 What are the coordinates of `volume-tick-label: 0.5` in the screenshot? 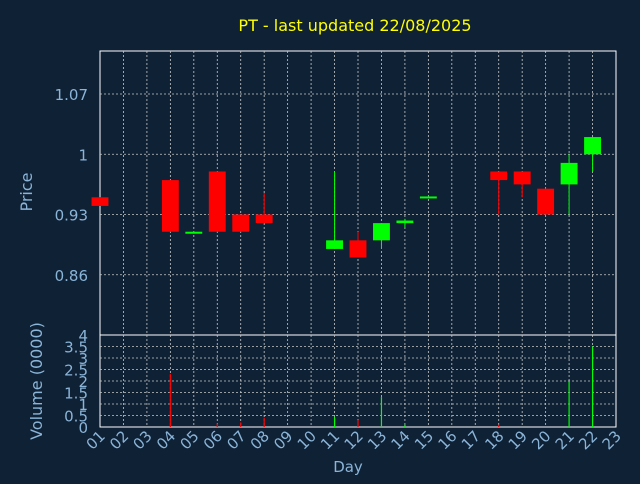 It's located at (76, 417).